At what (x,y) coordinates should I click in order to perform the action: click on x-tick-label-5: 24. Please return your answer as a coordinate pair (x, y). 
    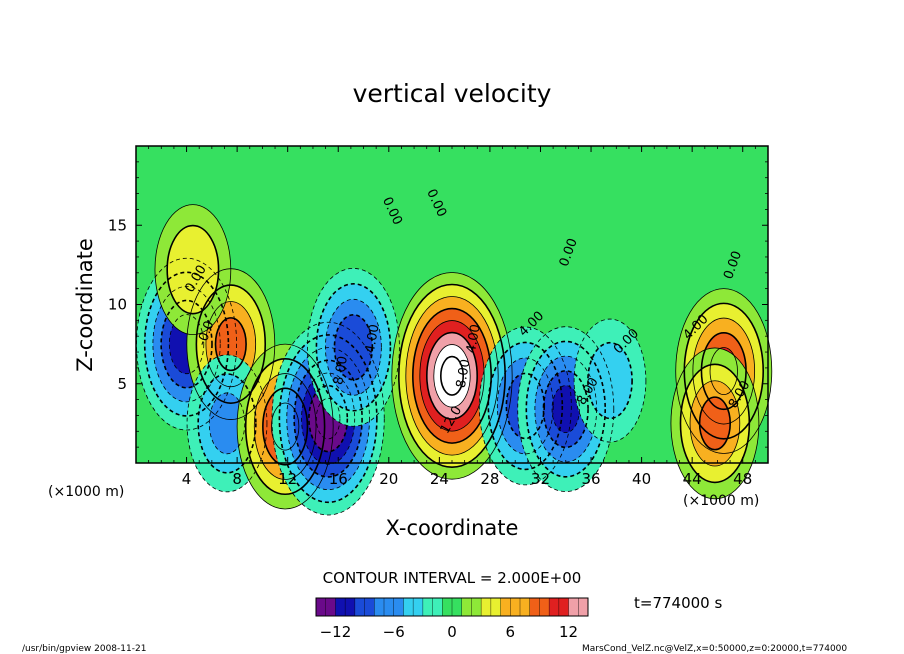
    Looking at the image, I should click on (439, 479).